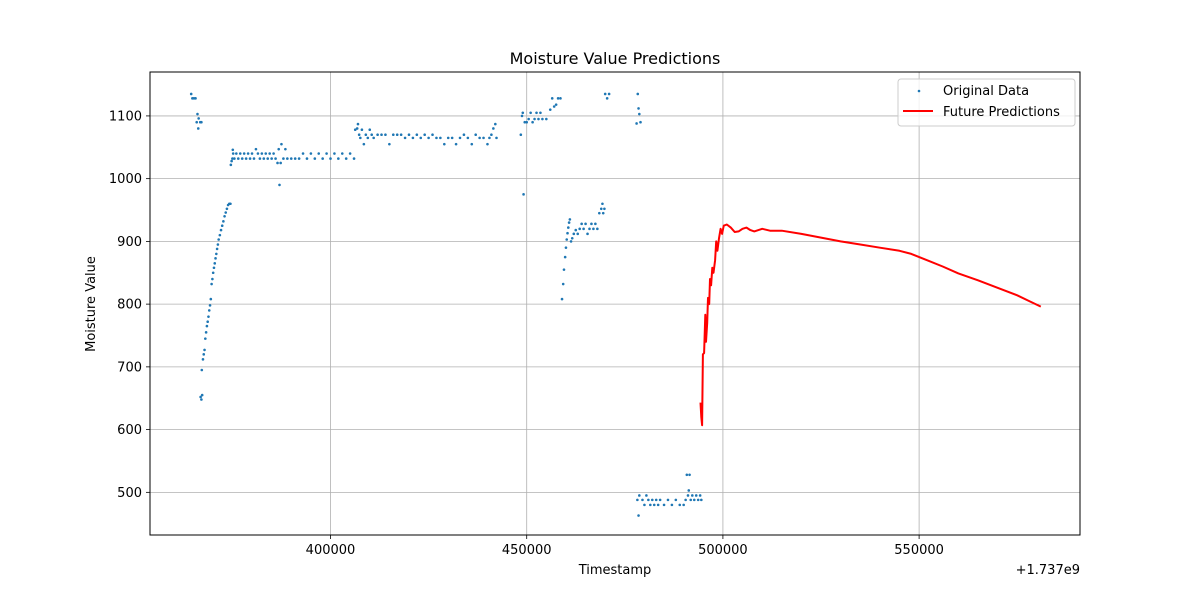  I want to click on x-tick-label: 450000, so click(527, 550).